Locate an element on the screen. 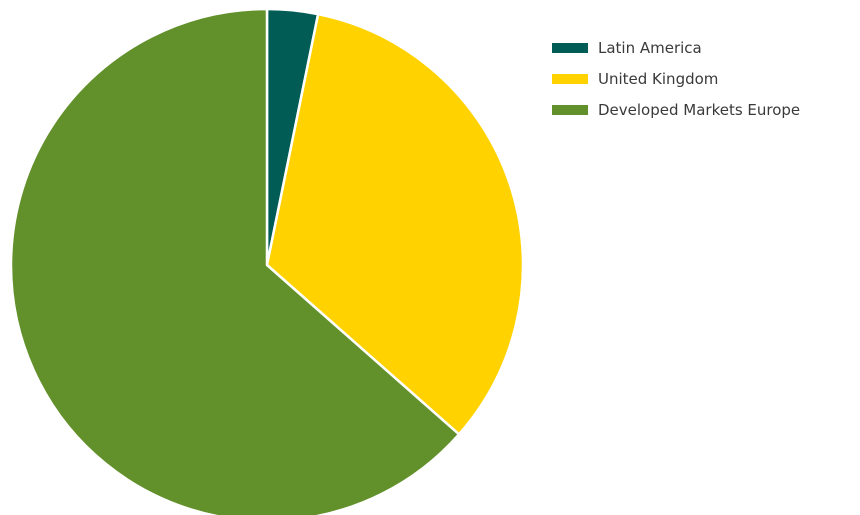 This screenshot has height=515, width=860. legend-swatch-latin-america is located at coordinates (570, 47).